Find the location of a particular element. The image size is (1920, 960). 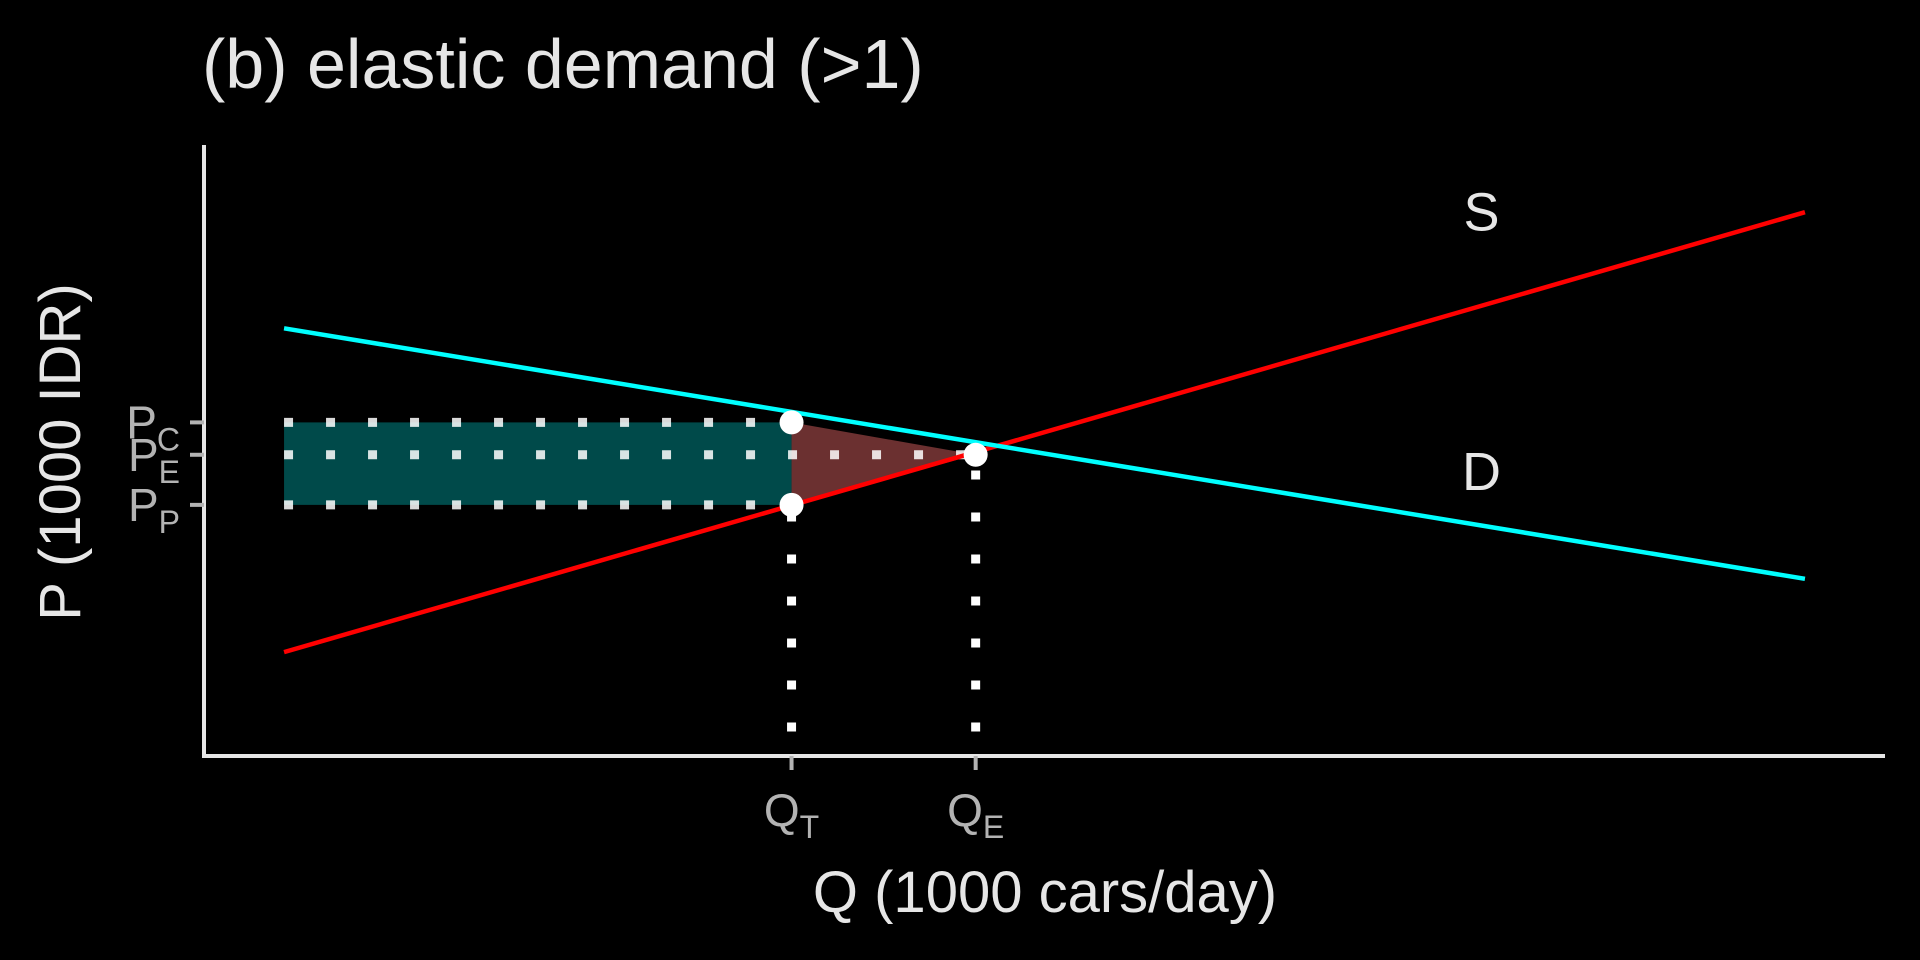

x-tick-label-1: QE is located at coordinates (975, 814).